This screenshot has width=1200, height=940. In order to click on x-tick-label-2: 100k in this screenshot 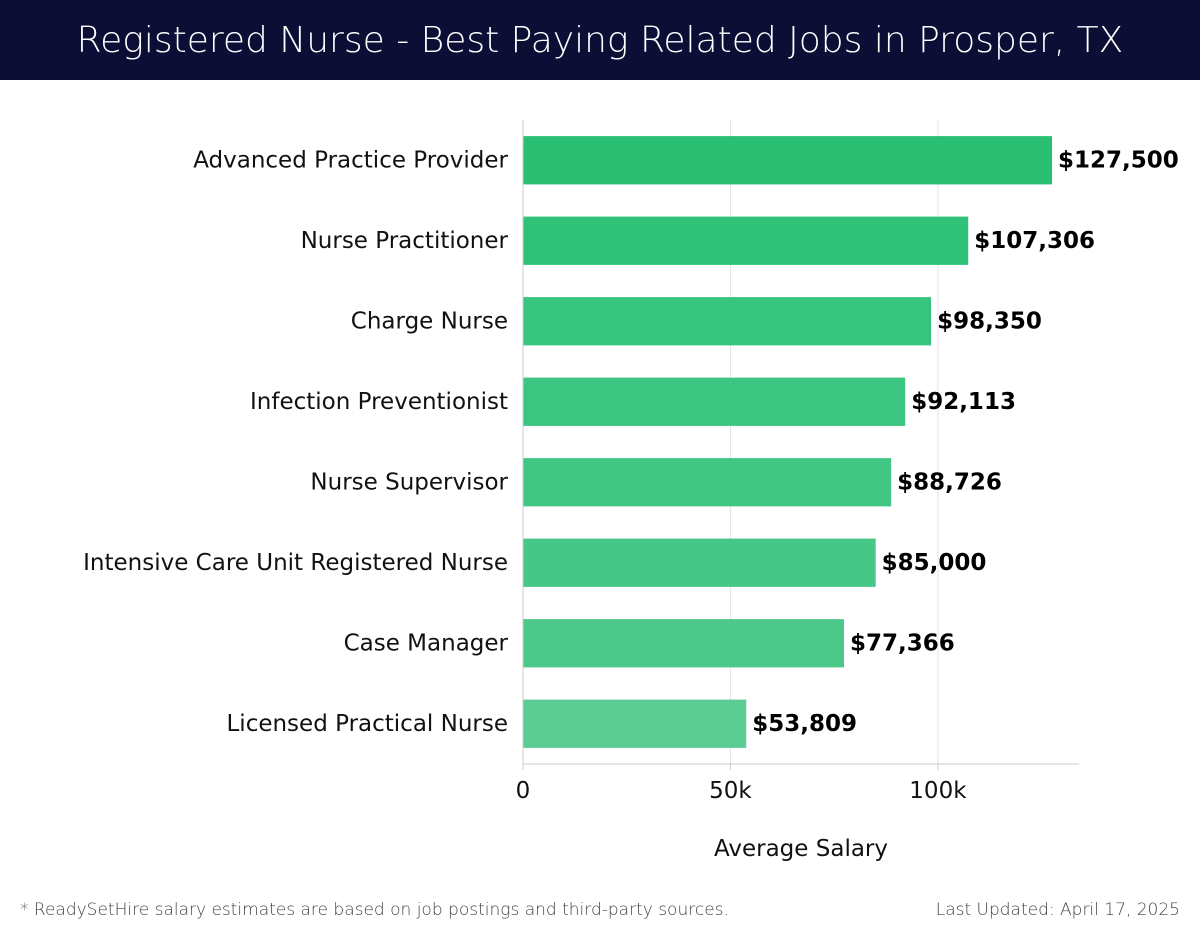, I will do `click(938, 791)`.